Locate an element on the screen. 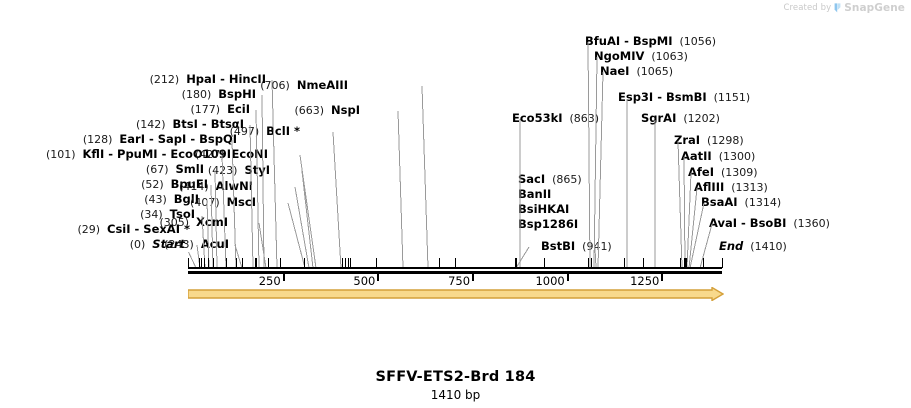  cut-site-tick-NaeI is located at coordinates (591, 263).